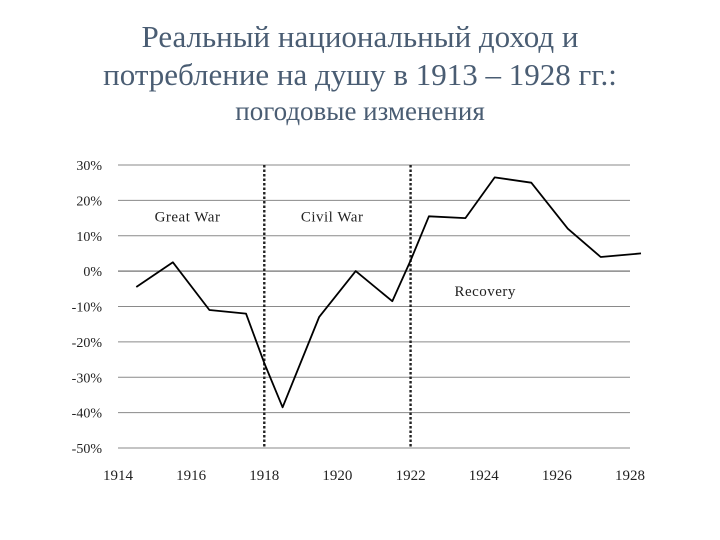 The height and width of the screenshot is (540, 720). What do you see at coordinates (89, 237) in the screenshot?
I see `y-tick-label: 10%` at bounding box center [89, 237].